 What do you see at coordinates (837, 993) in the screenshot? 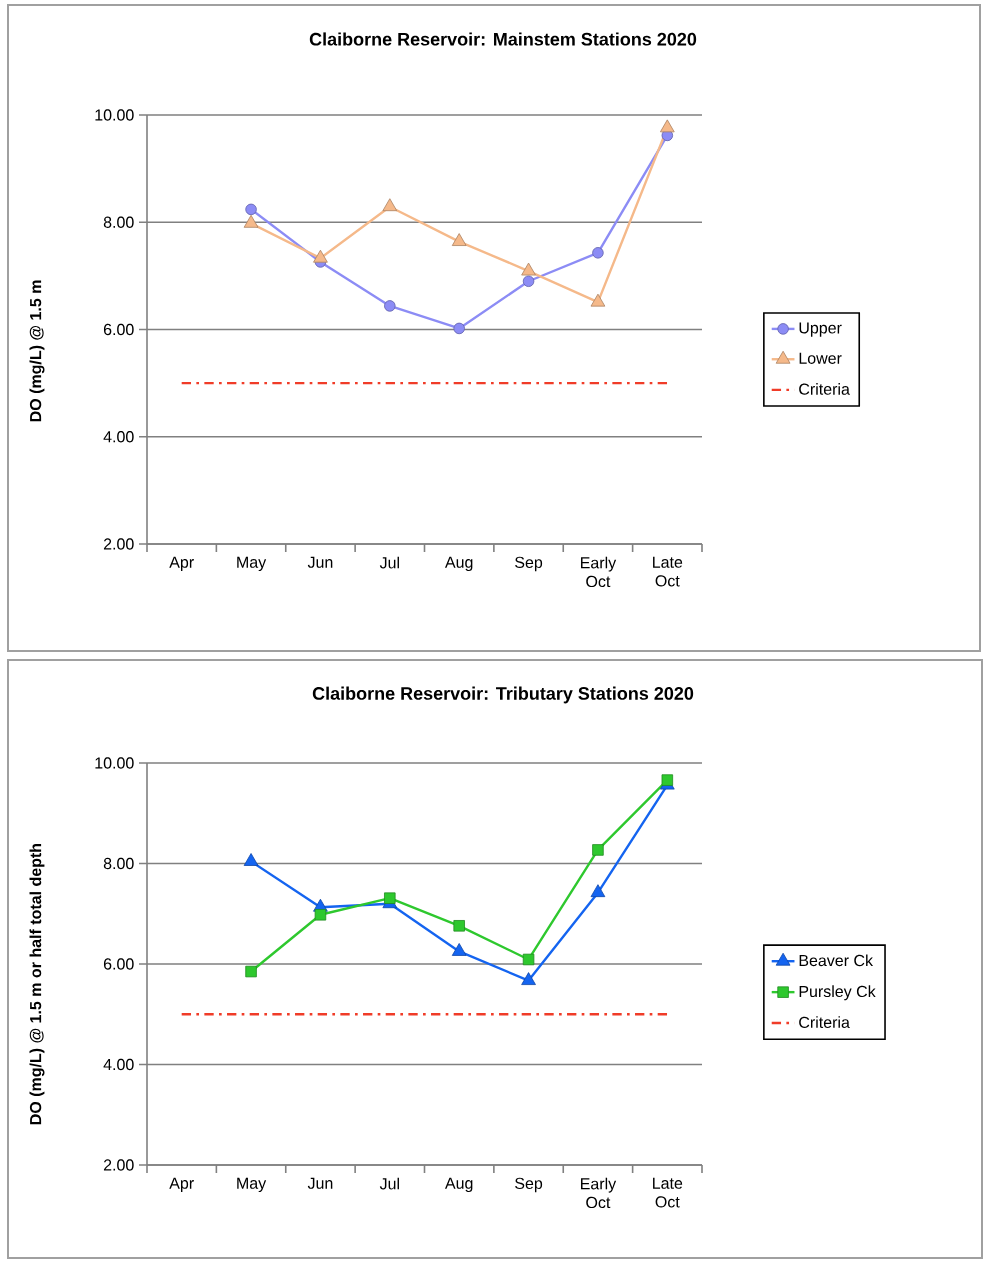
I see `legend-label: Pursley Ck` at bounding box center [837, 993].